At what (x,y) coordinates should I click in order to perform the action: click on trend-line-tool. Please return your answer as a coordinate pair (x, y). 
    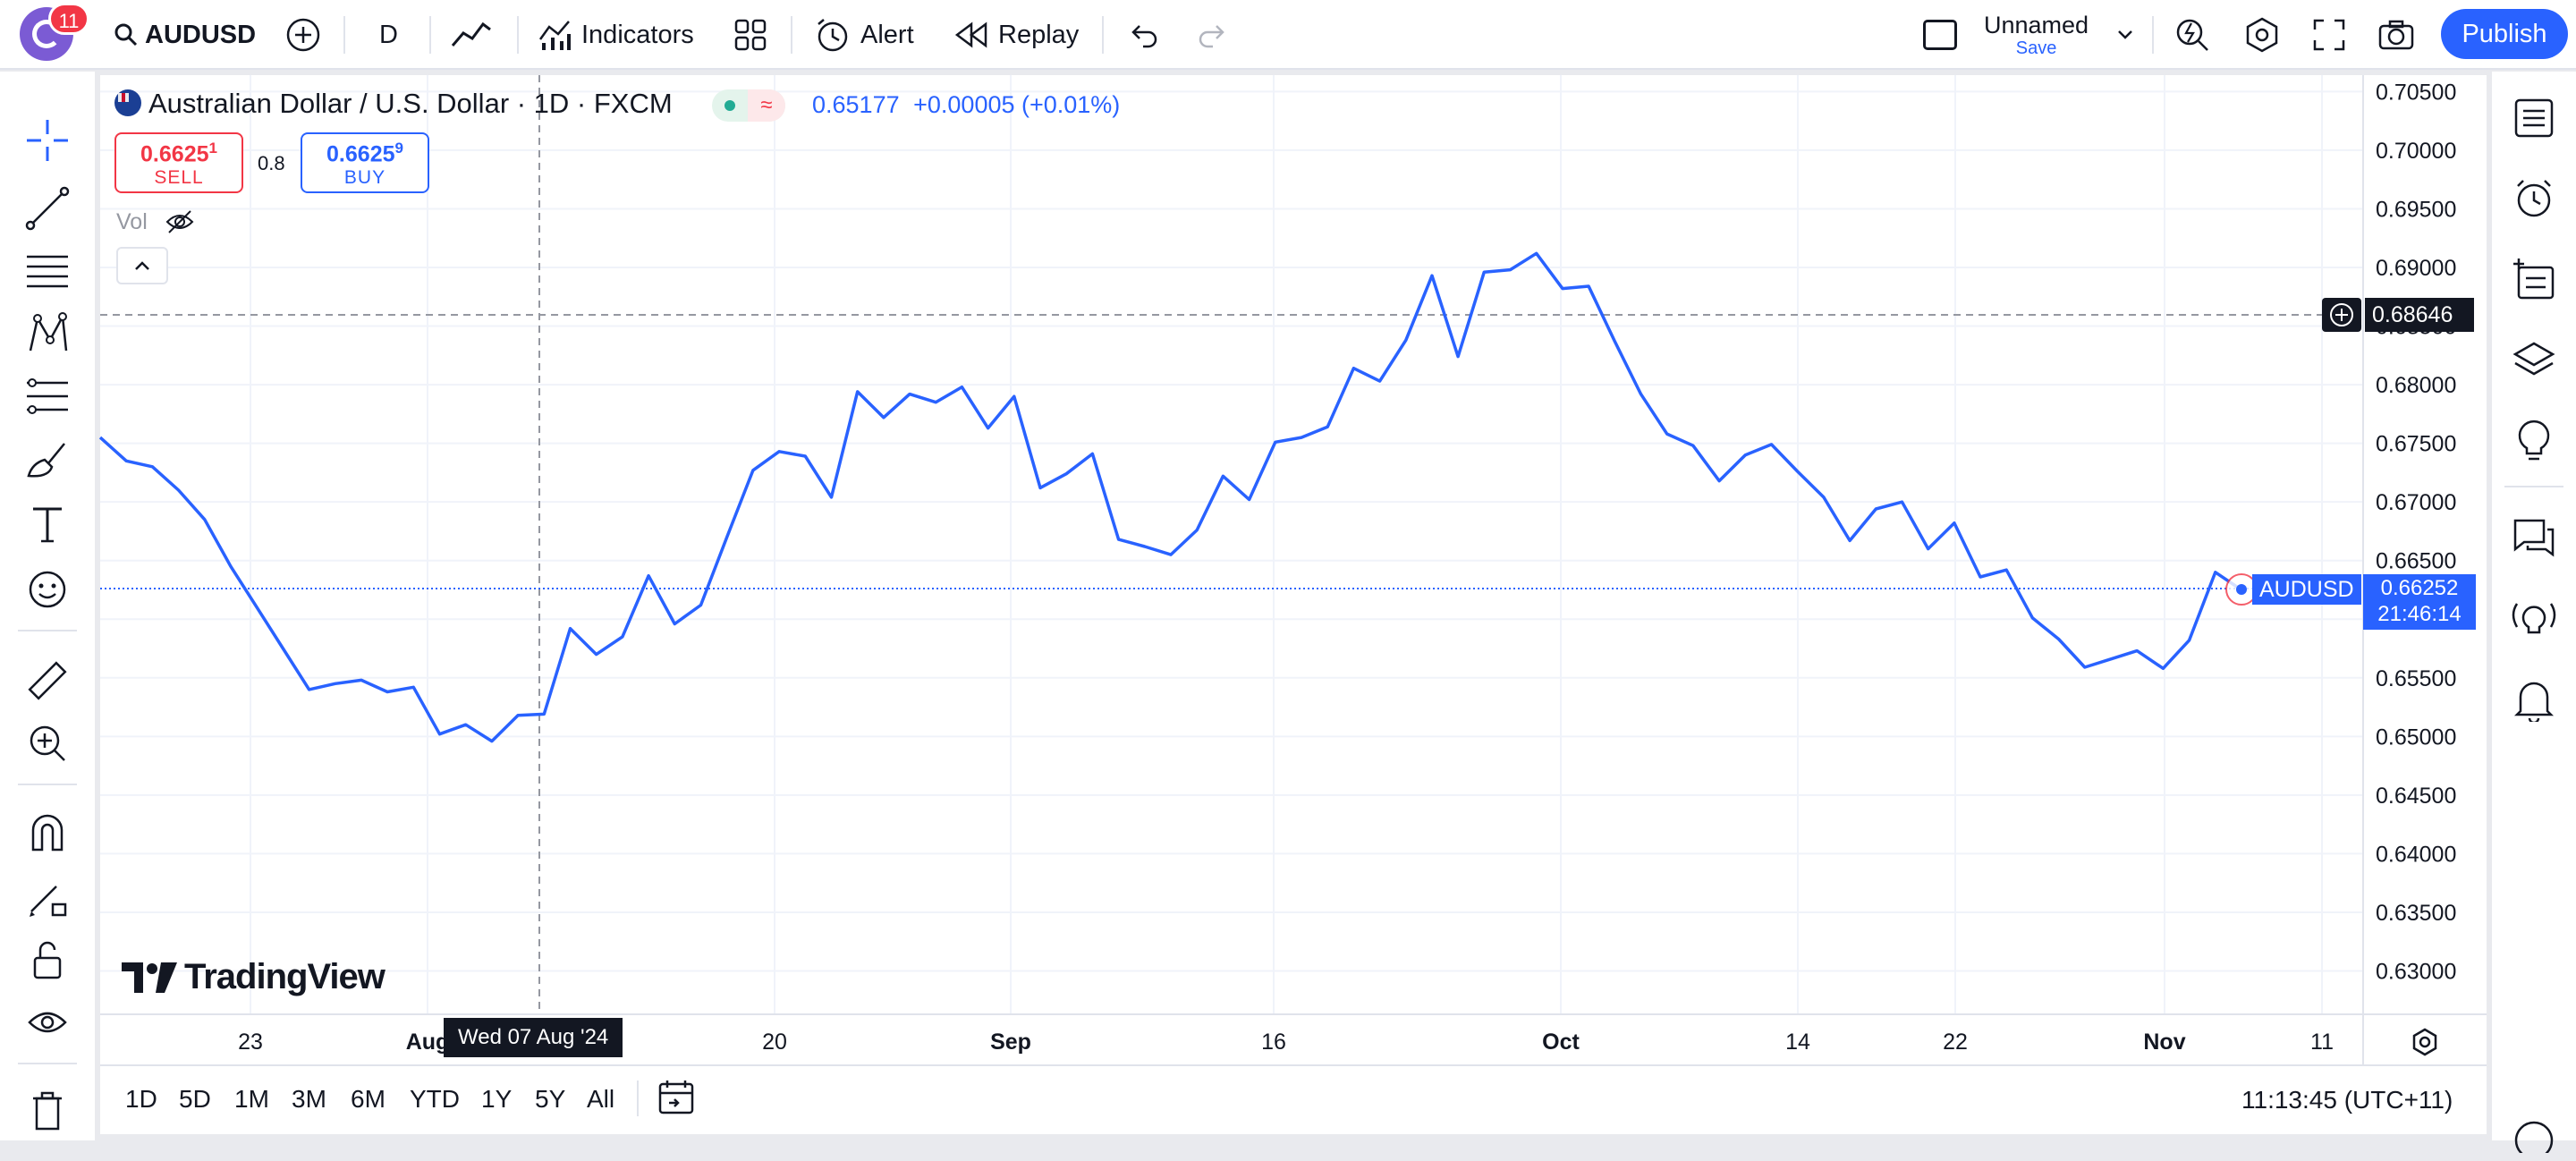
    Looking at the image, I should click on (47, 209).